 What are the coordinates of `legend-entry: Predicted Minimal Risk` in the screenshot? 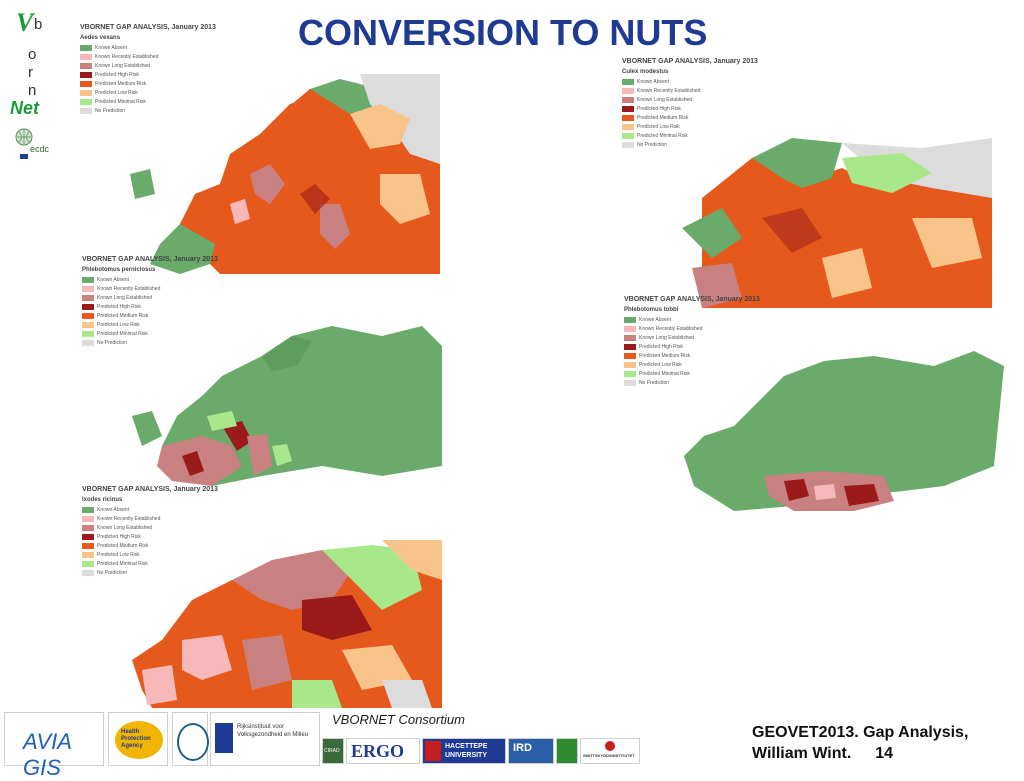 It's located at (824, 373).